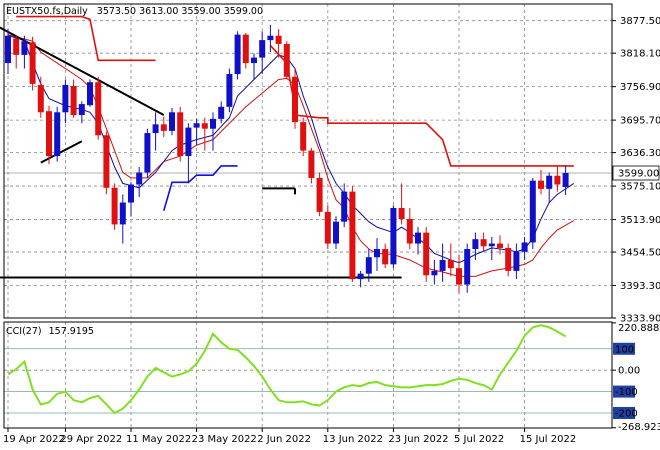 The height and width of the screenshot is (450, 660). What do you see at coordinates (629, 371) in the screenshot?
I see `cci-tick-label: 0.00` at bounding box center [629, 371].